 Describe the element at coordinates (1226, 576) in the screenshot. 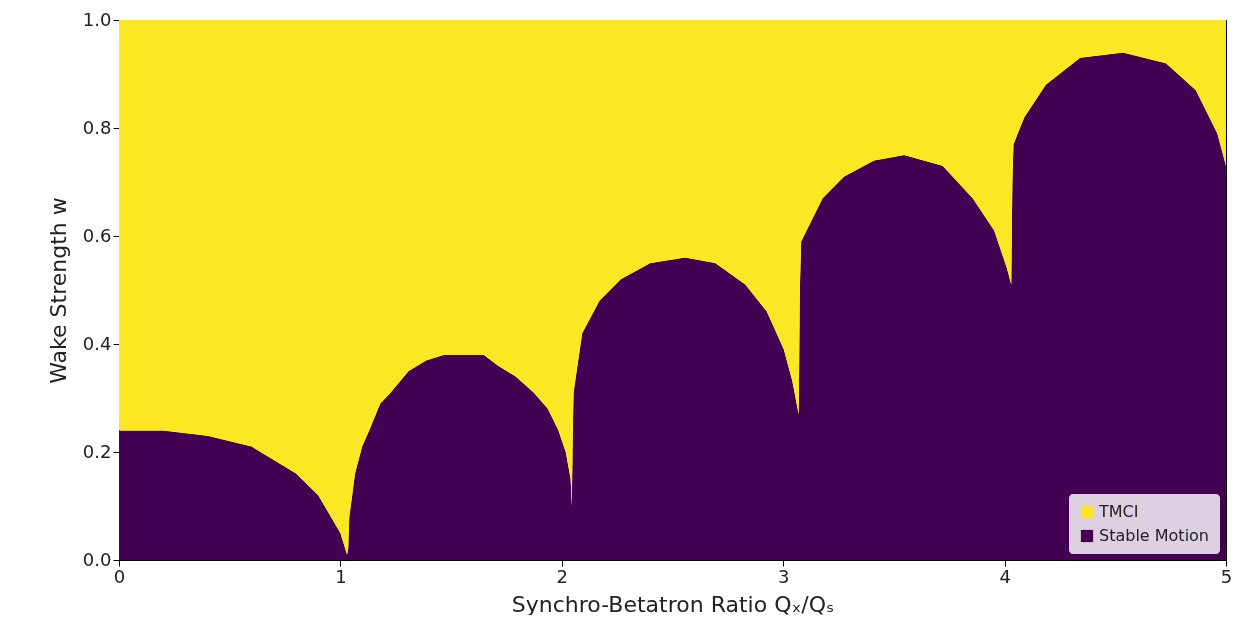

I see `x-tick-label: 5` at that location.